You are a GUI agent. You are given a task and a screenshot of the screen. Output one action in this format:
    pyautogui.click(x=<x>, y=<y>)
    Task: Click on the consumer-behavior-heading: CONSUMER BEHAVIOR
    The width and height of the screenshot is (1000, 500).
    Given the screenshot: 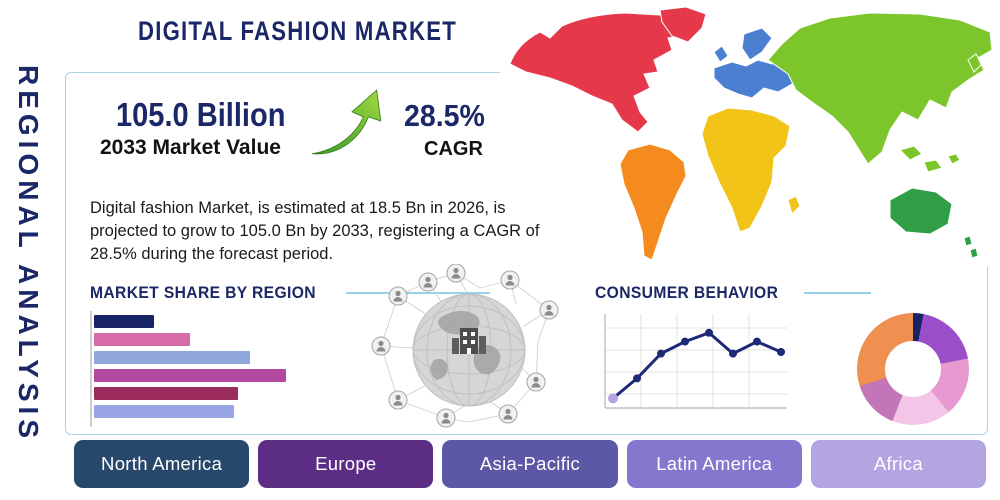 What is the action you would take?
    pyautogui.click(x=733, y=293)
    